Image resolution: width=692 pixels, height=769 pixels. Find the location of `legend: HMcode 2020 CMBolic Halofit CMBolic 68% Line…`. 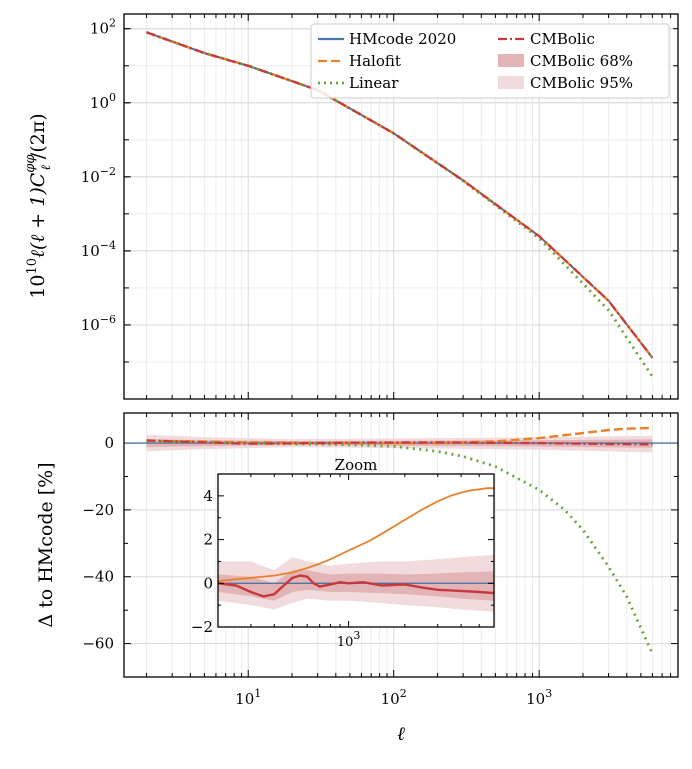

legend: HMcode 2020 CMBolic Halofit CMBolic 68% Line… is located at coordinates (490, 61).